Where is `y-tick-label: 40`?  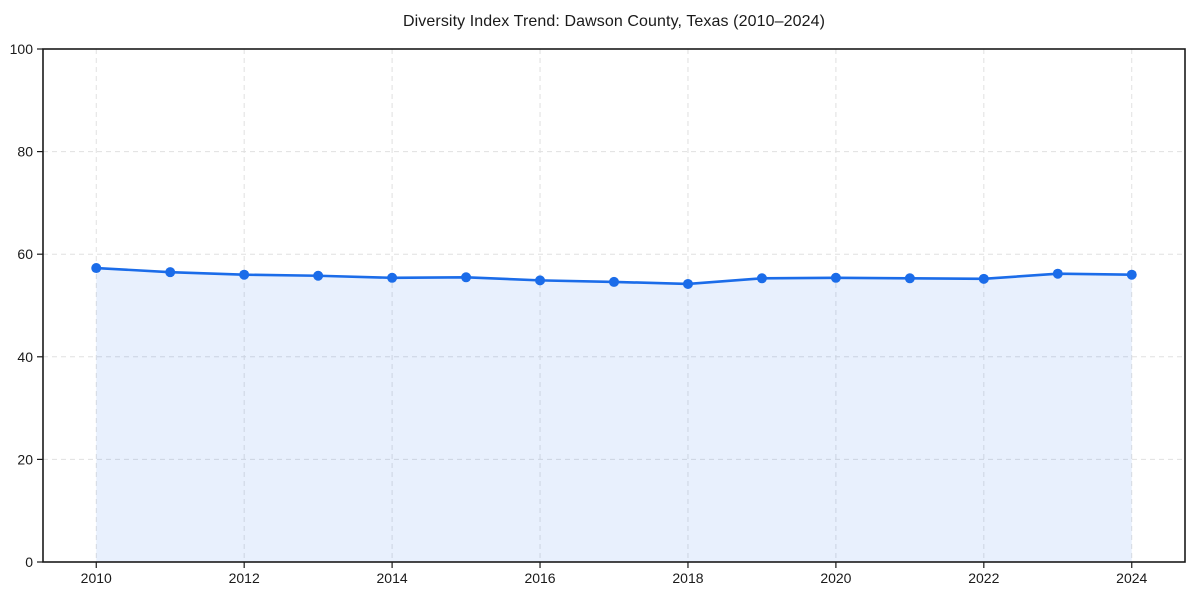
y-tick-label: 40 is located at coordinates (25, 357).